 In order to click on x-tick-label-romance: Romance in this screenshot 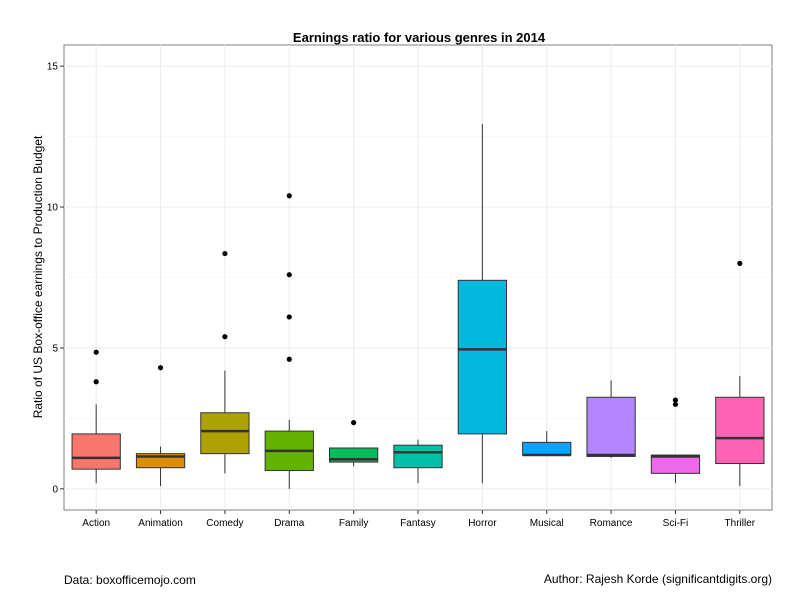, I will do `click(611, 523)`.